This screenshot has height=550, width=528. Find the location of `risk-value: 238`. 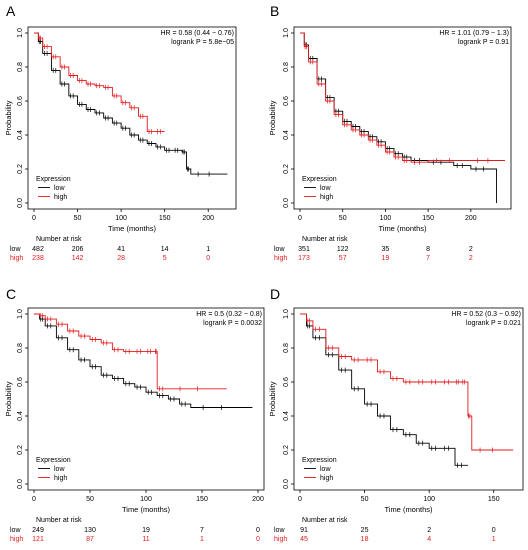

risk-value: 238 is located at coordinates (38, 258).